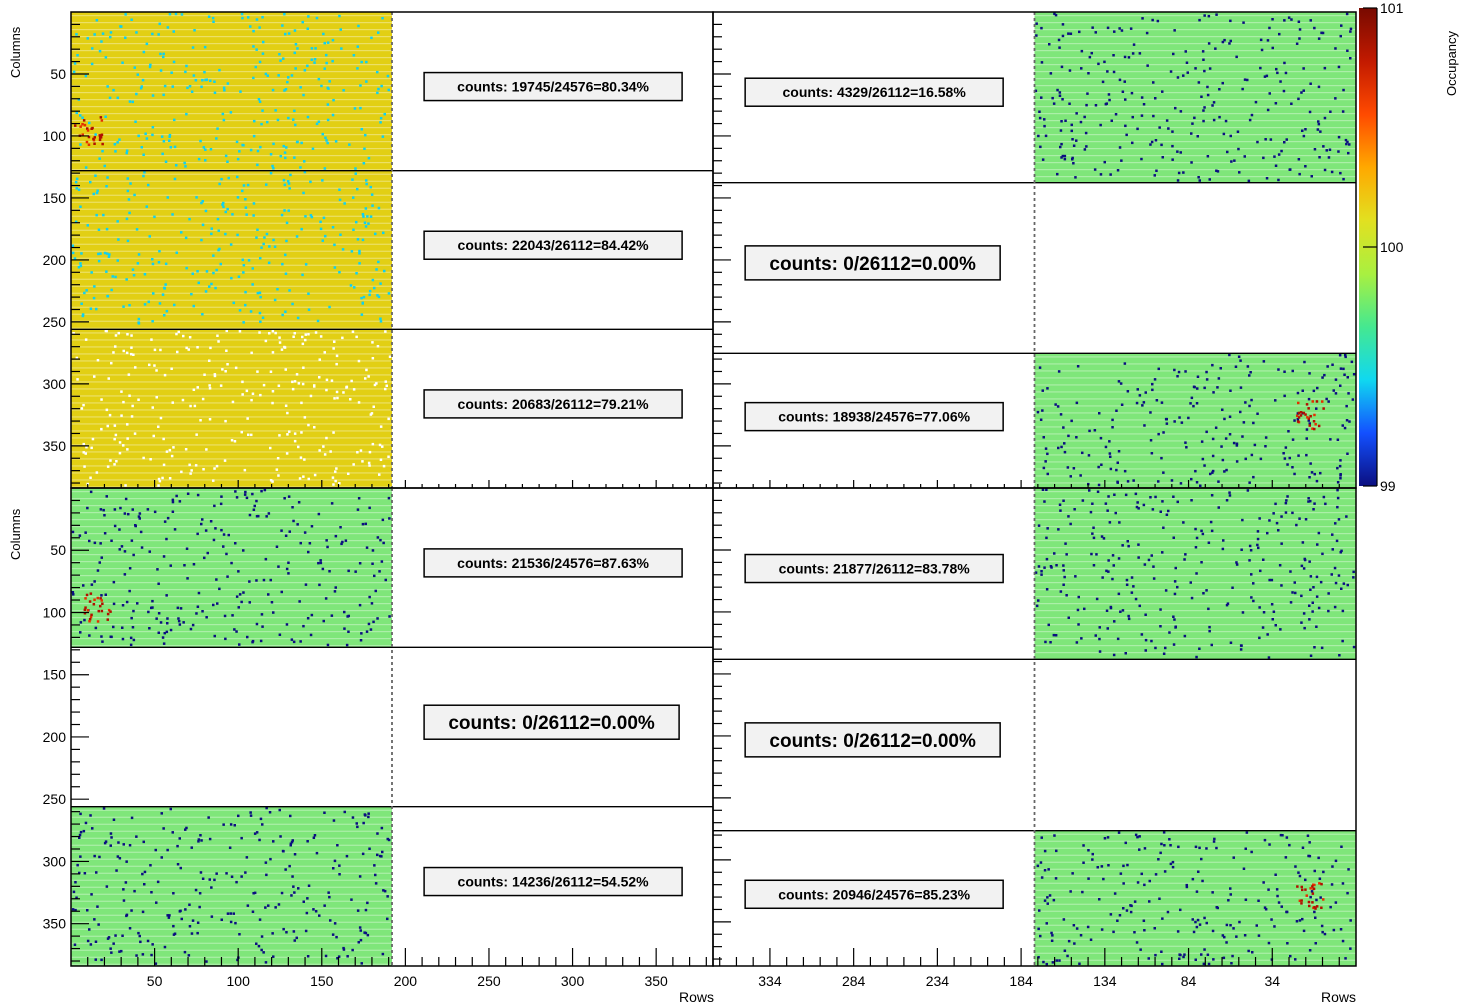 This screenshot has width=1465, height=1007. Describe the element at coordinates (155, 981) in the screenshot. I see `x-axis-left-tick-label: 50` at that location.